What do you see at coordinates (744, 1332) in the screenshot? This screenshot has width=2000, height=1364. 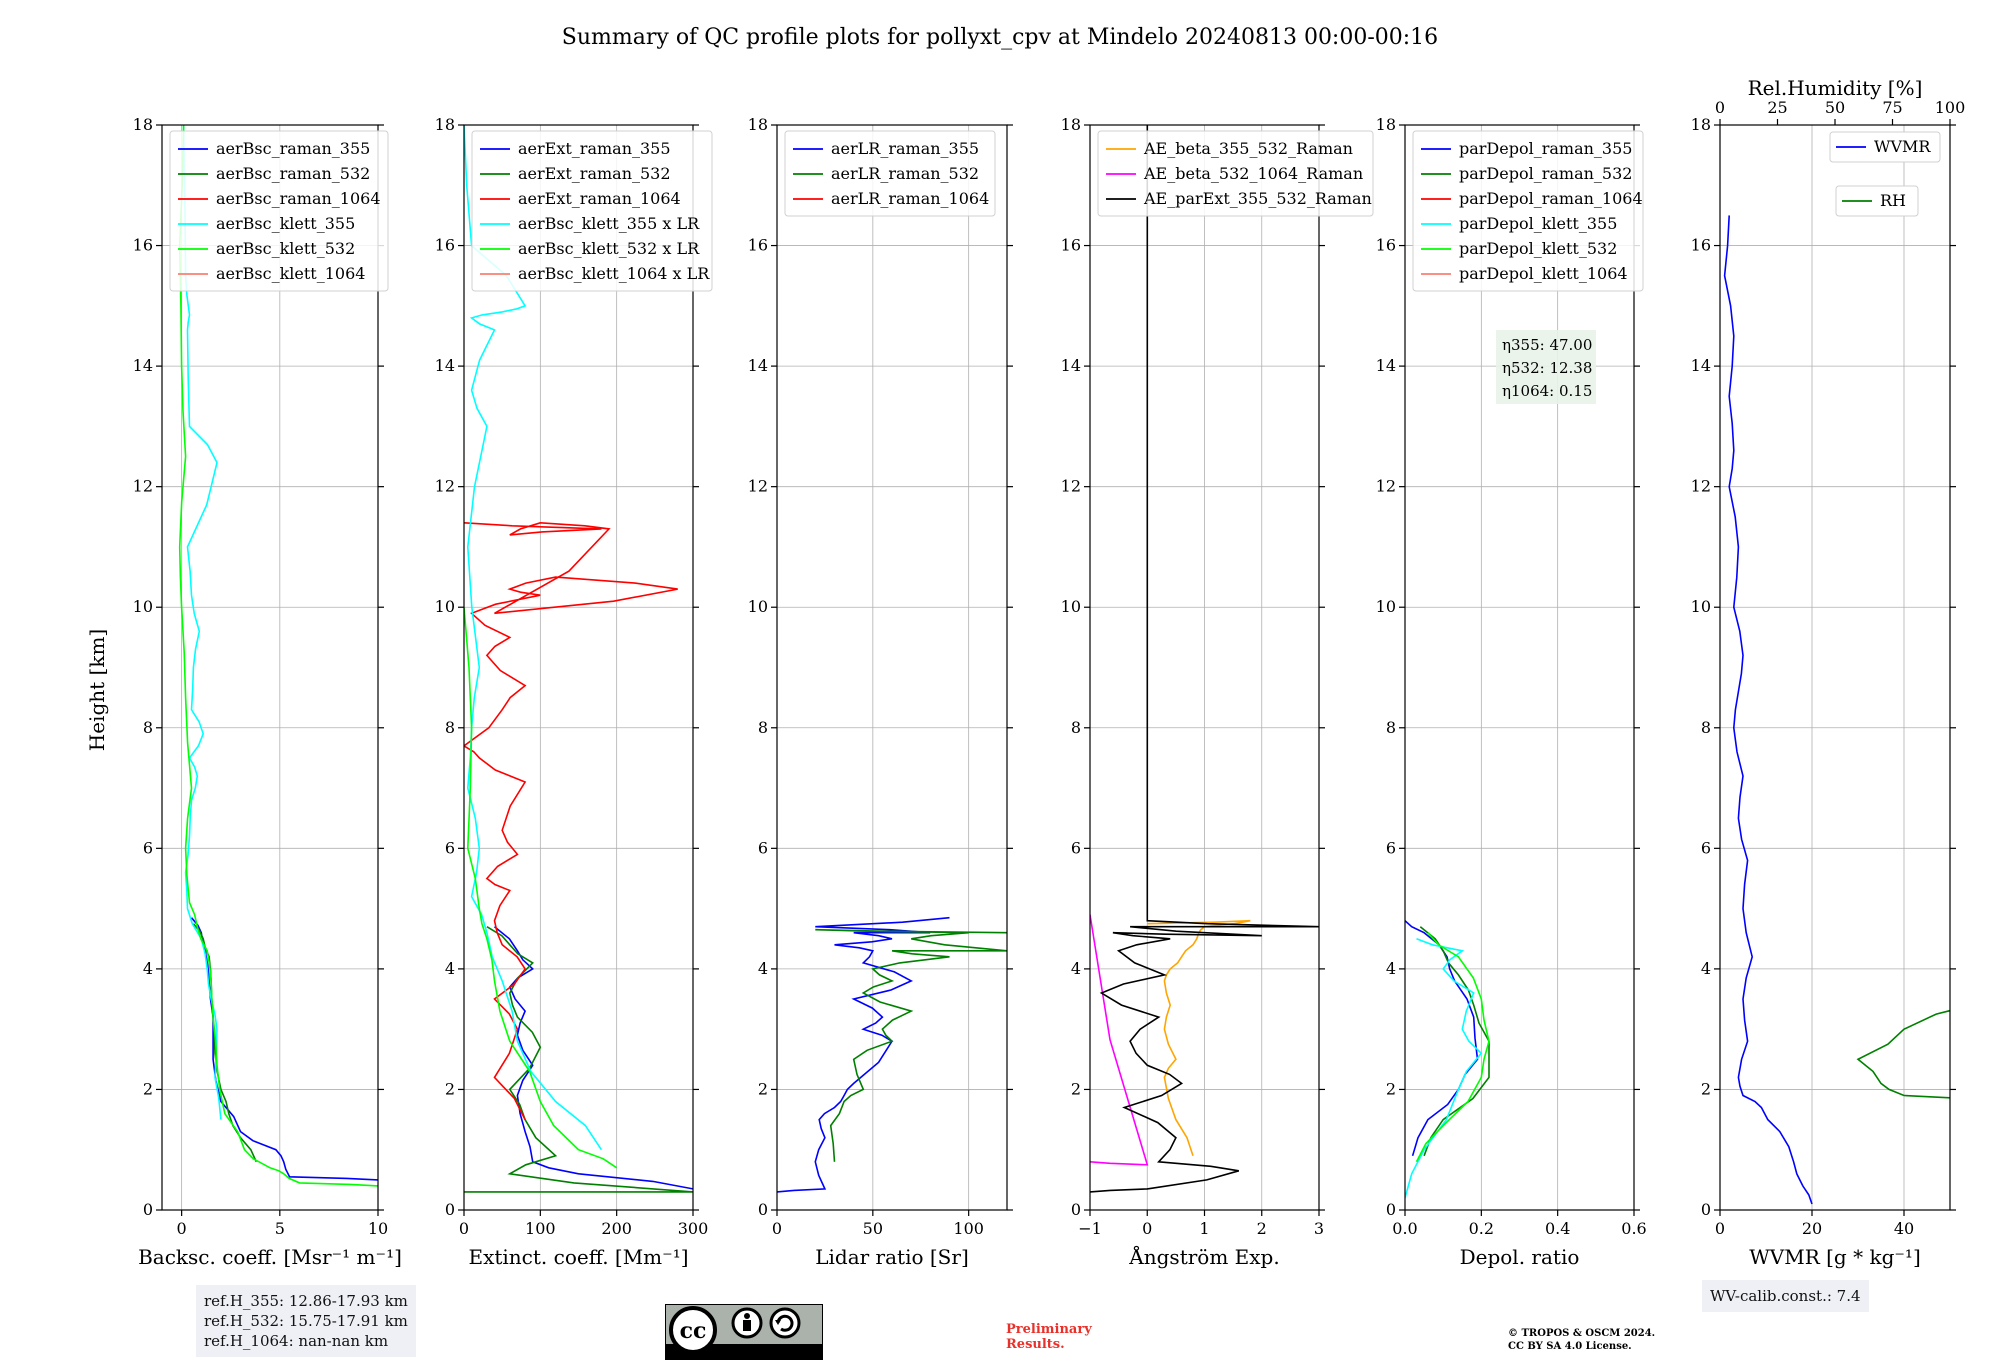 I see `cc-by-sa-badge-icon: cc BY SA` at bounding box center [744, 1332].